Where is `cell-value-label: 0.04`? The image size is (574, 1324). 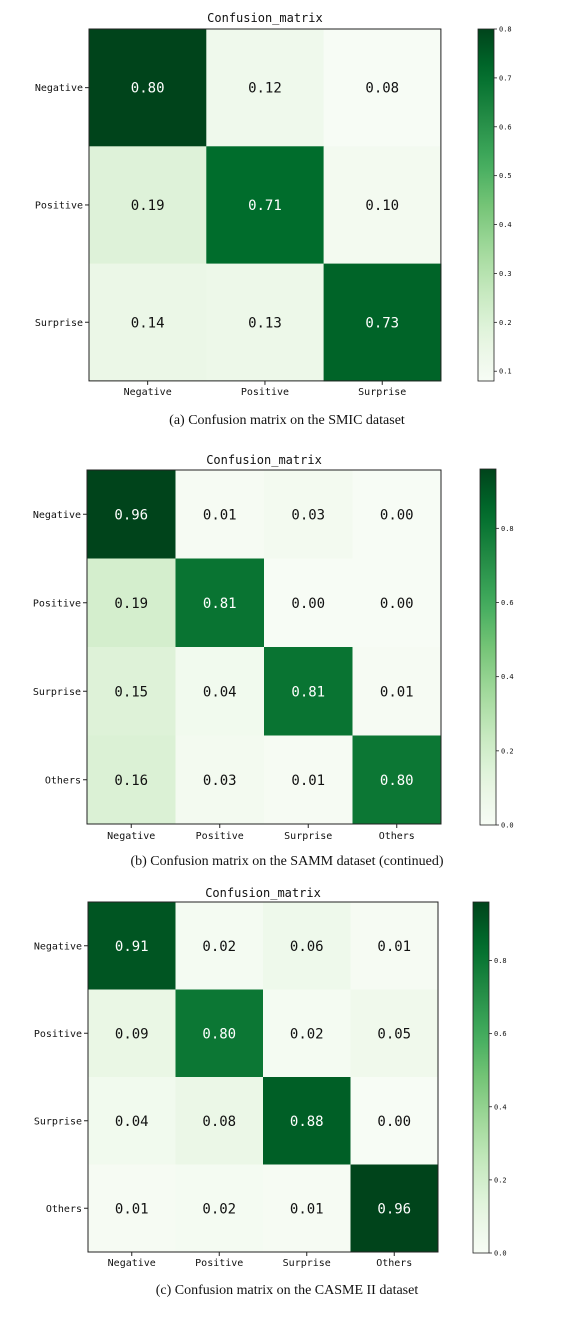
cell-value-label: 0.04 is located at coordinates (220, 692).